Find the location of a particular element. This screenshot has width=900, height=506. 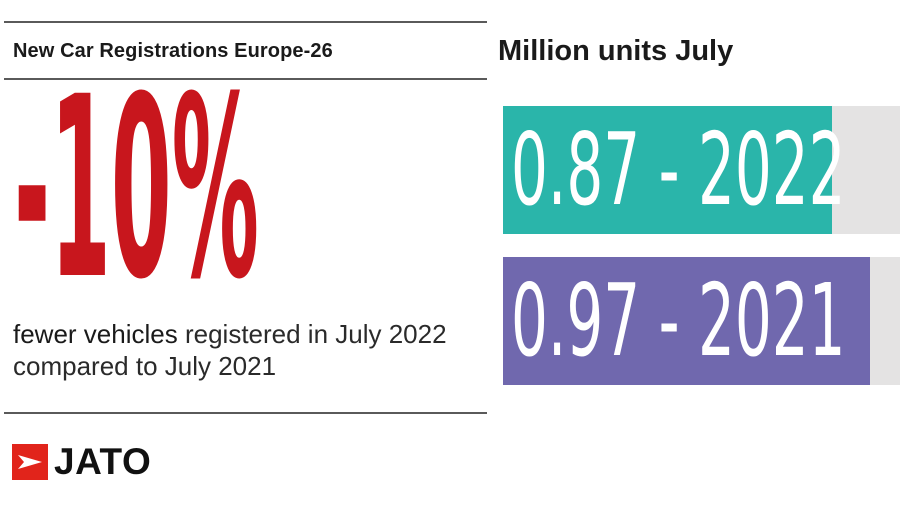

bar-2021 is located at coordinates (686, 321).